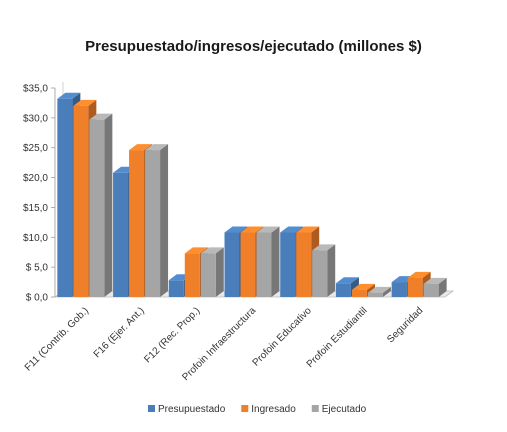  I want to click on y-tick-label: $30,0, so click(35, 118).